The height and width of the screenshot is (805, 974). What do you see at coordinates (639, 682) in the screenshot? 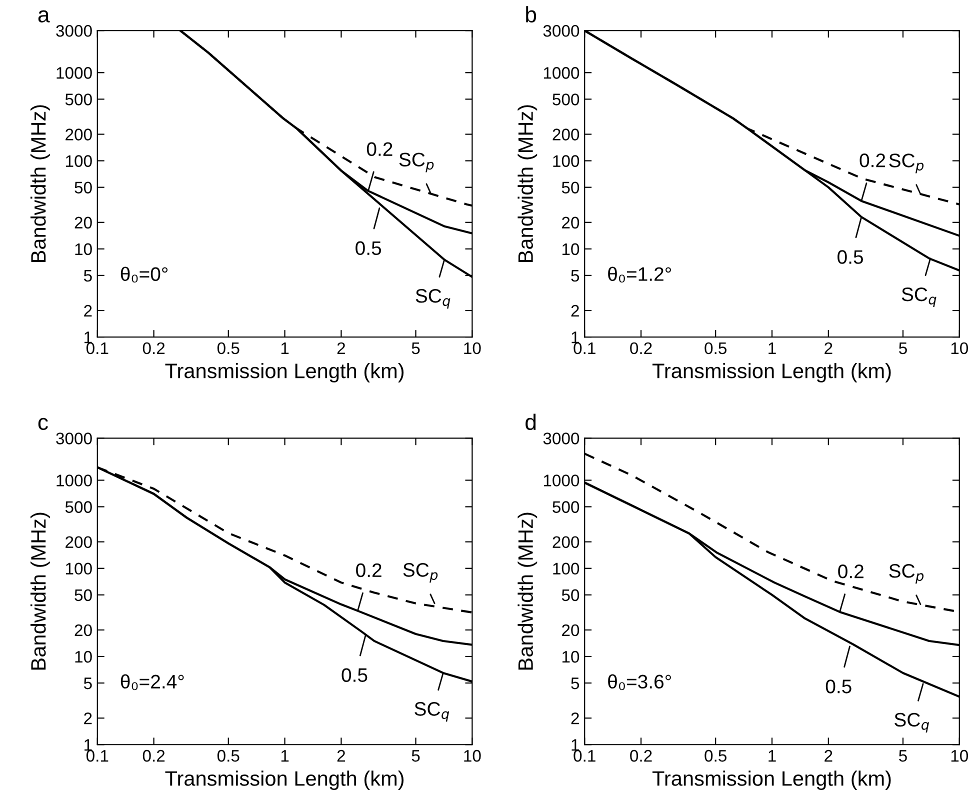
I see `annotation: θ₀=3.6°` at bounding box center [639, 682].